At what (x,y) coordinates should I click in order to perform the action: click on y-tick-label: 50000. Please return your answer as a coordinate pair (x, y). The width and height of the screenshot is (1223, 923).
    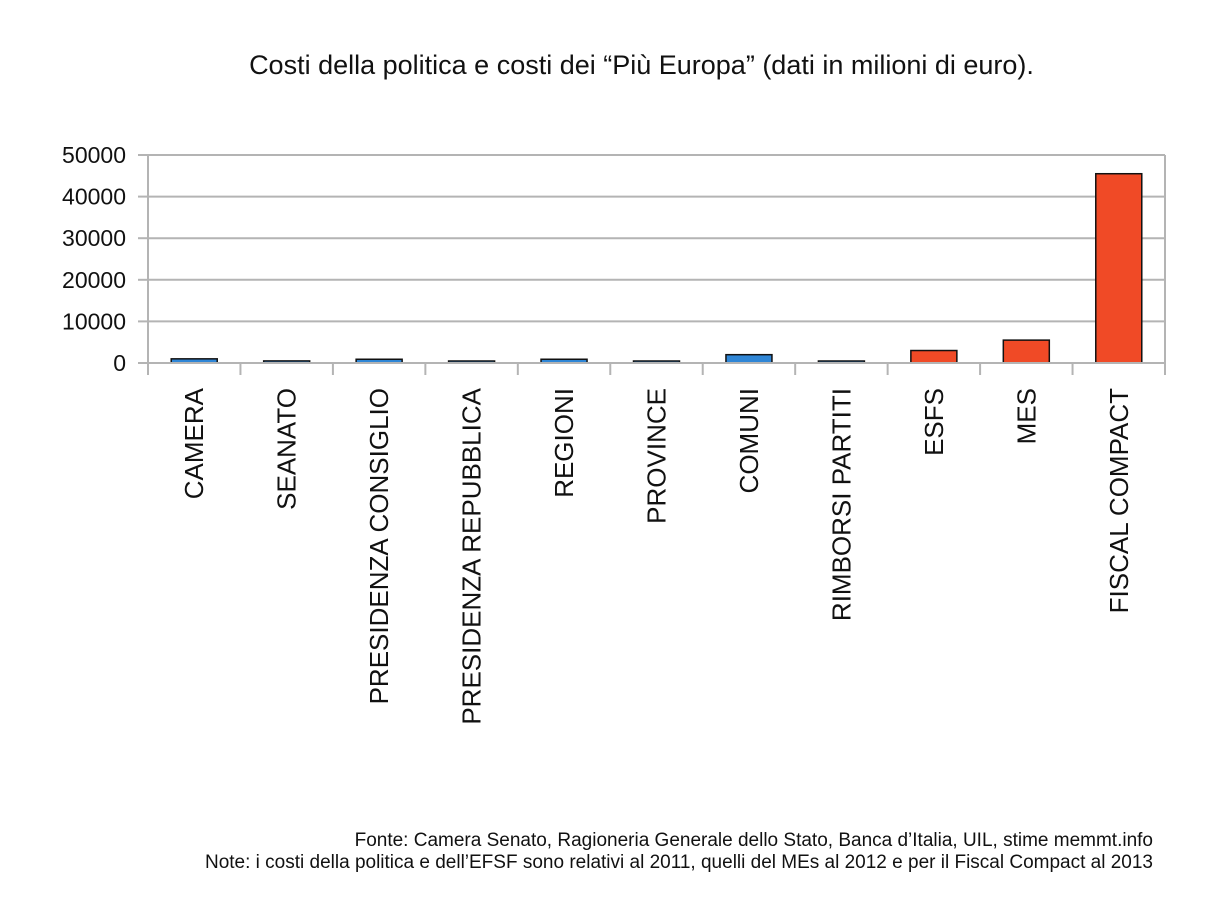
    Looking at the image, I should click on (94, 155).